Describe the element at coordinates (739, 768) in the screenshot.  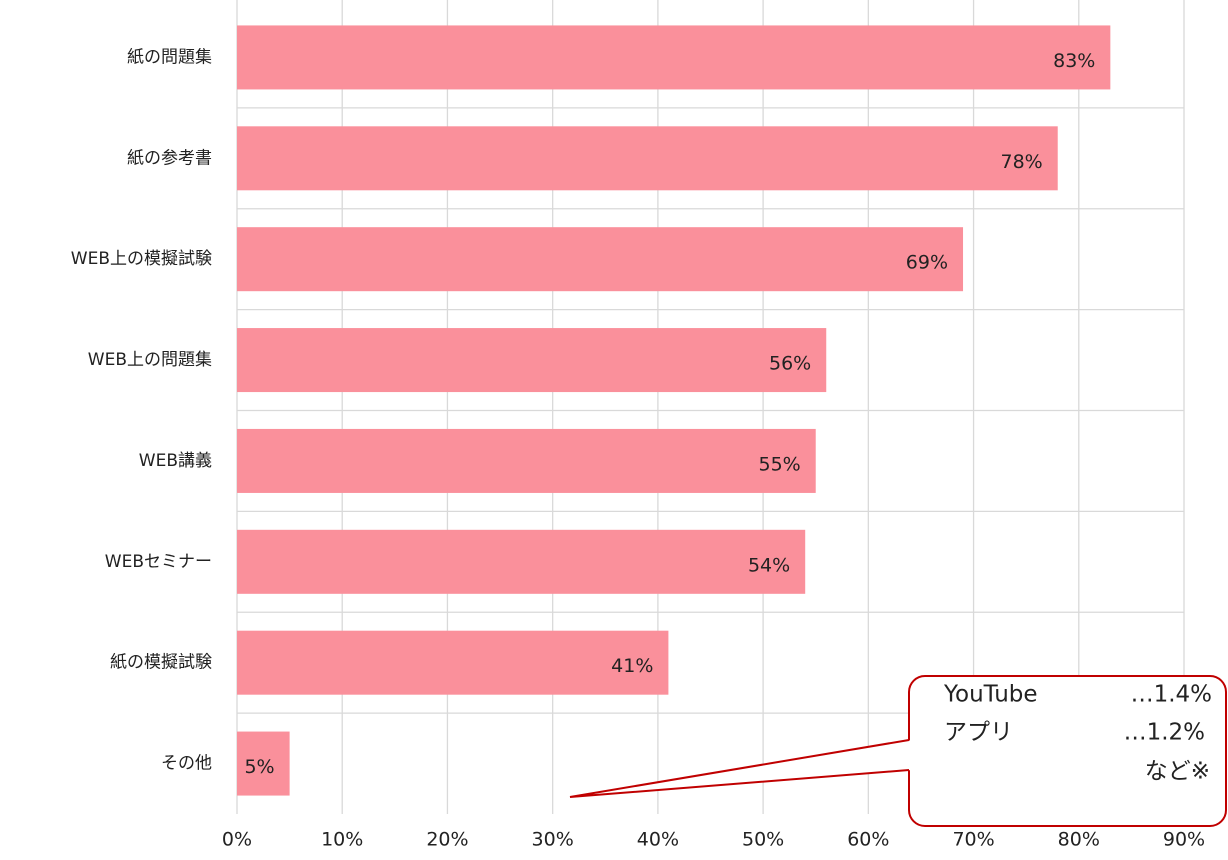
I see `callout-pointer` at that location.